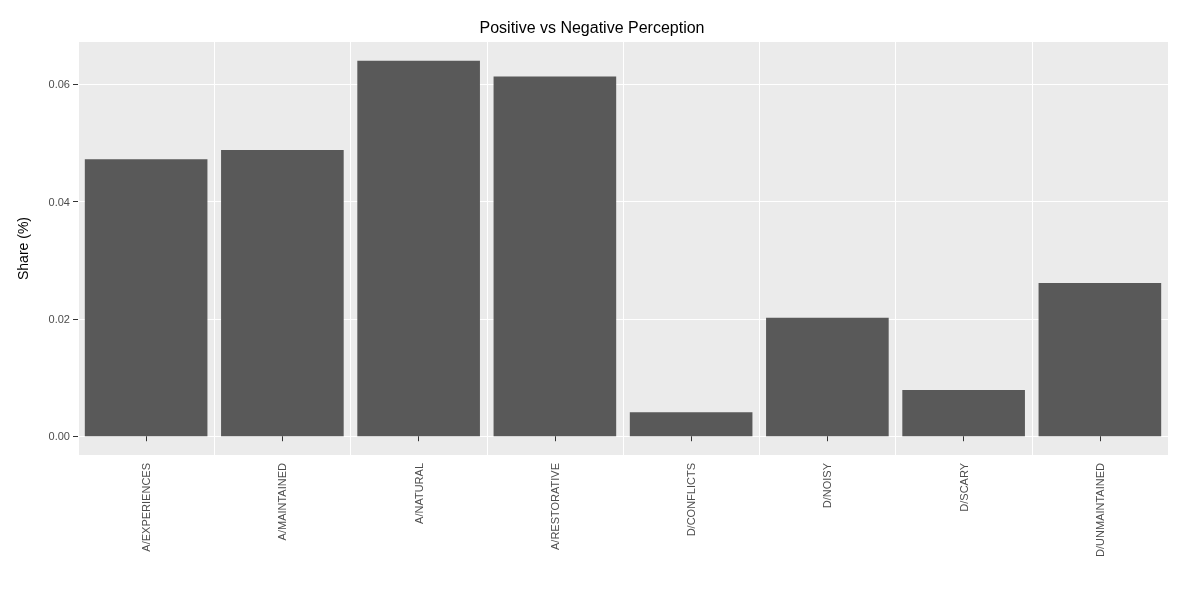  What do you see at coordinates (963, 487) in the screenshot?
I see `x-tick-label: D/SCARY` at bounding box center [963, 487].